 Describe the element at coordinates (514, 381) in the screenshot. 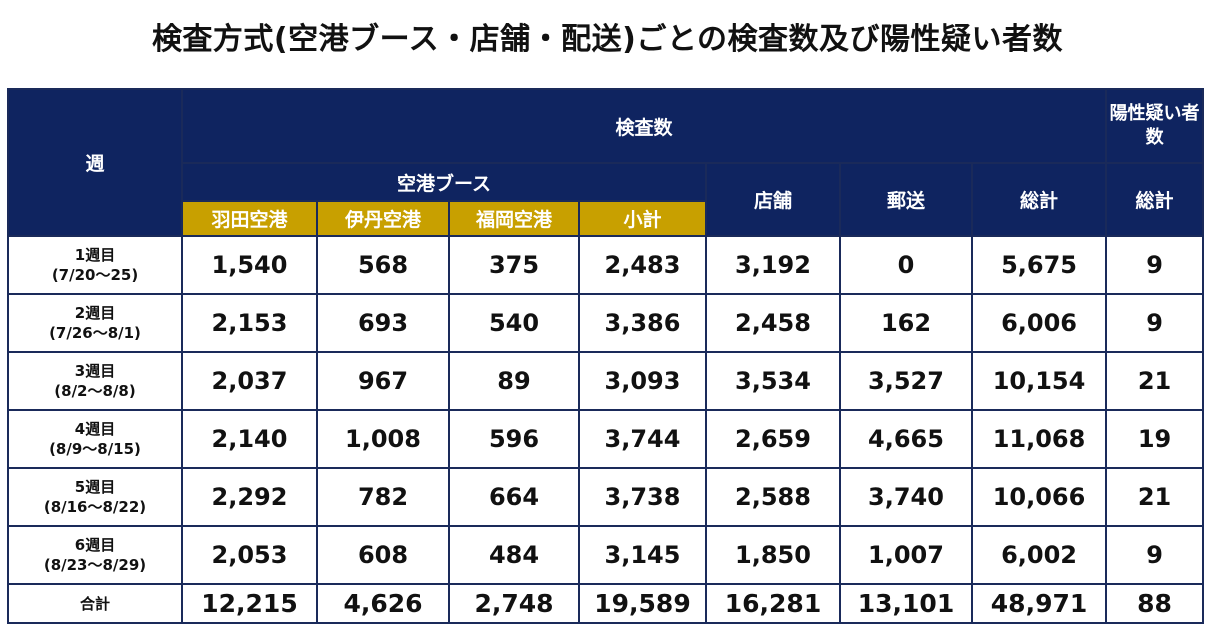

I see `fukuoka-cell: 89` at that location.